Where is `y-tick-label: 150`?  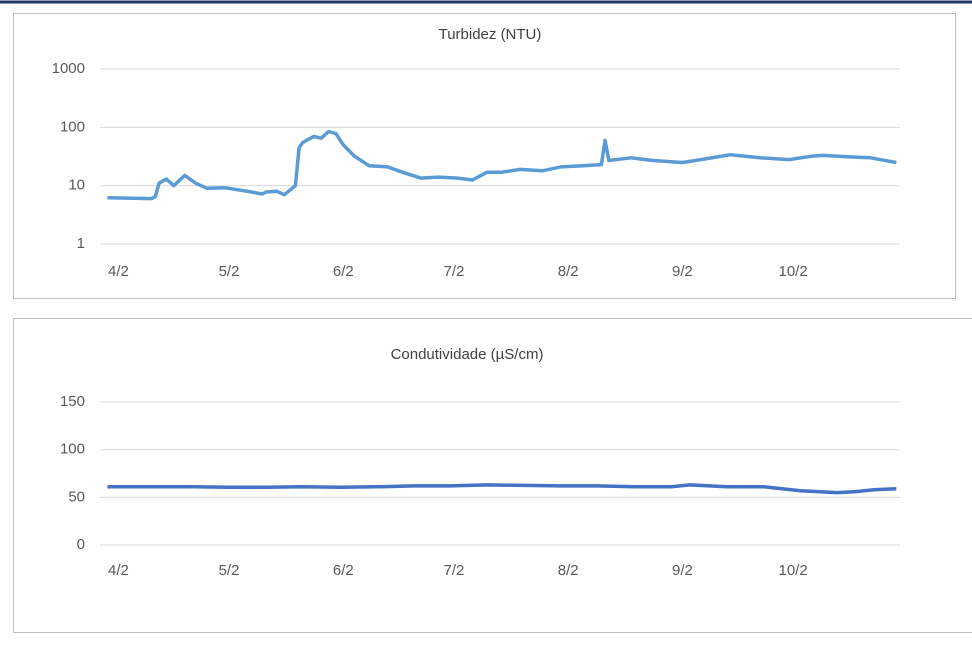
y-tick-label: 150 is located at coordinates (72, 401).